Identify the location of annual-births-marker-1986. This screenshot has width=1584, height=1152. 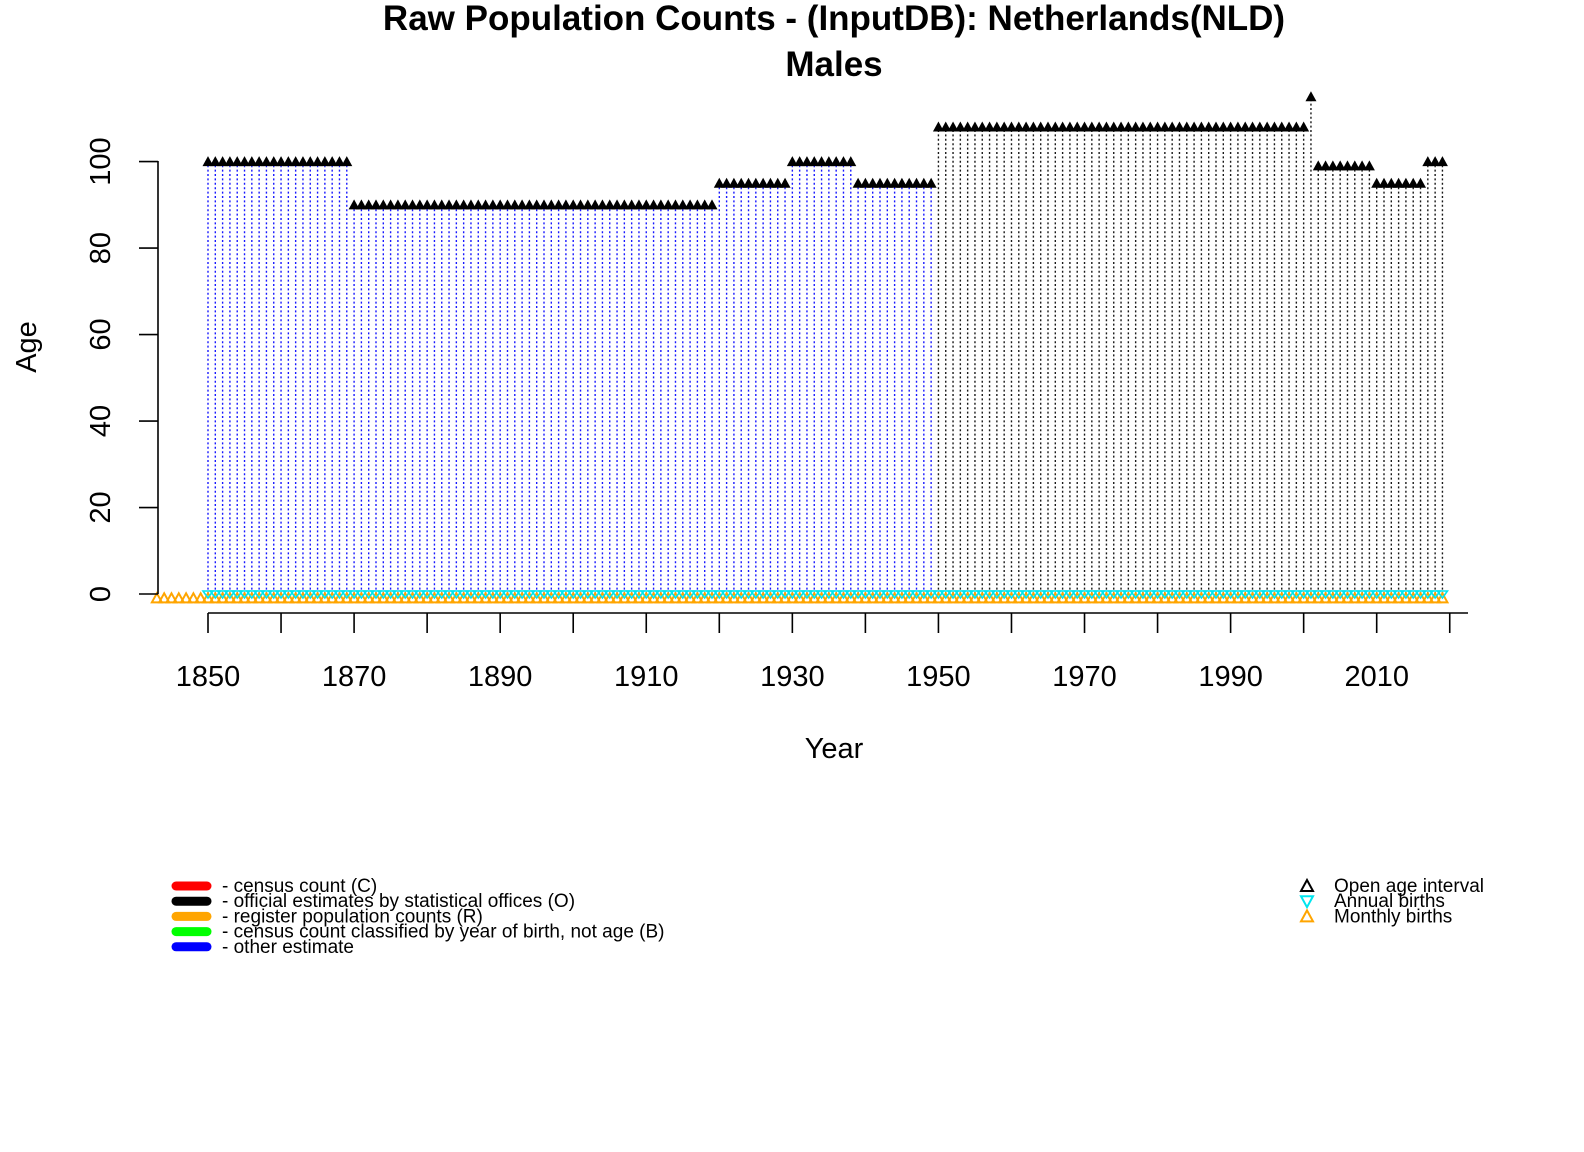
(1201, 595).